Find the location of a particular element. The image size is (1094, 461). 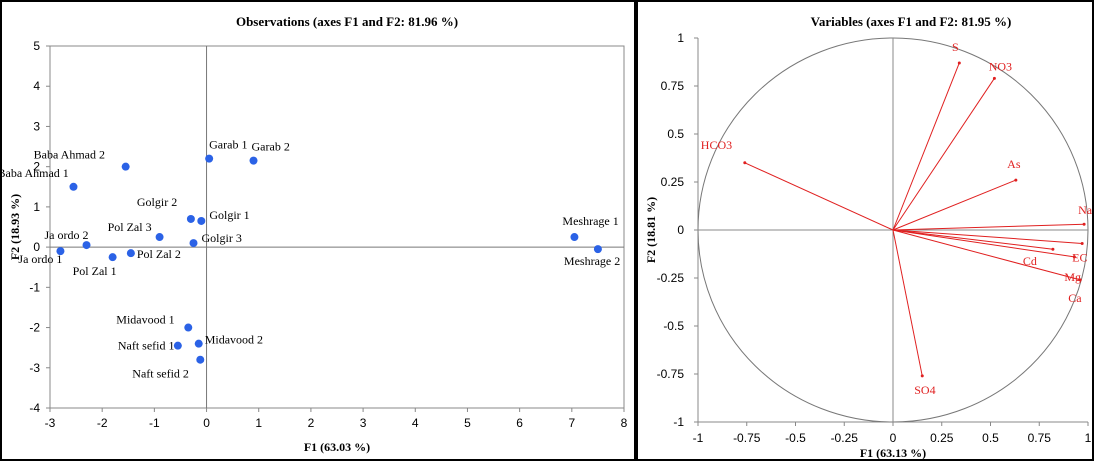

y-tick-label: -4 is located at coordinates (34, 408).